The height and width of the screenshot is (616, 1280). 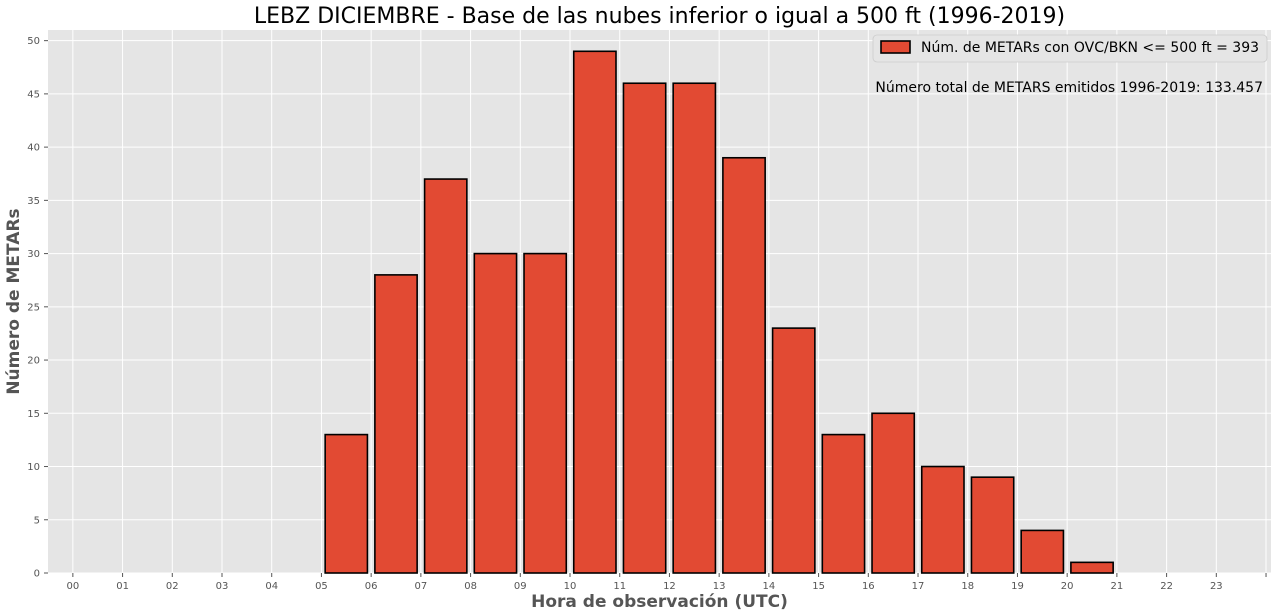 What do you see at coordinates (1067, 586) in the screenshot?
I see `x-tick-label: 20` at bounding box center [1067, 586].